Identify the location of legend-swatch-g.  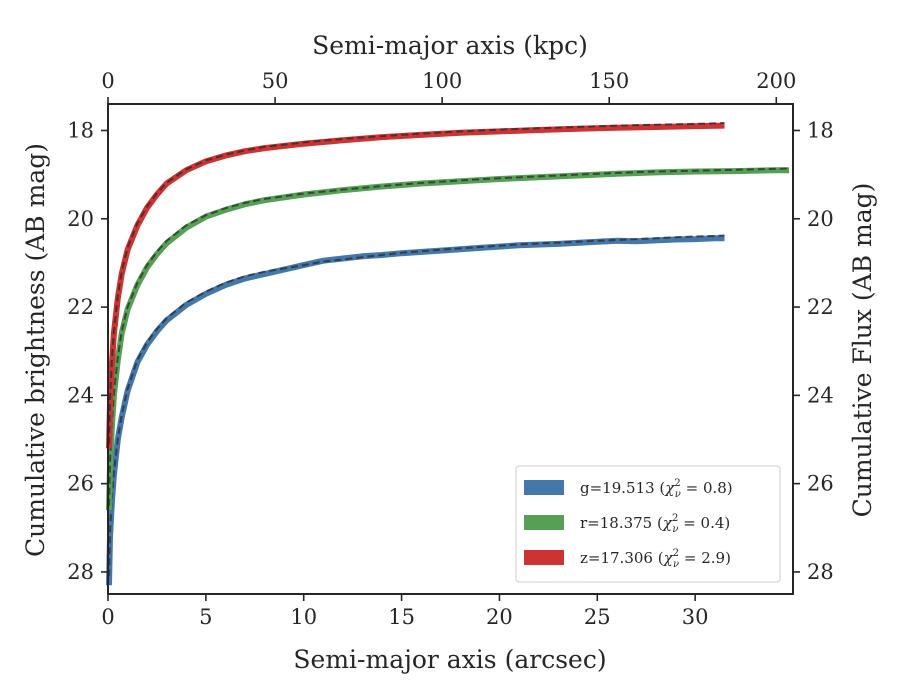
(544, 487).